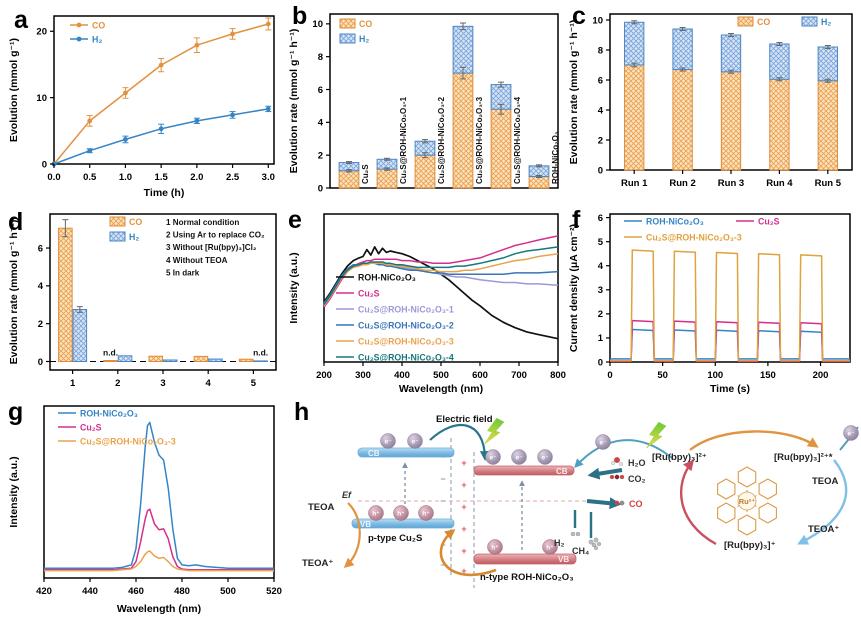 The image size is (861, 619). Describe the element at coordinates (41, 32) in the screenshot. I see `svg-text: 20` at that location.